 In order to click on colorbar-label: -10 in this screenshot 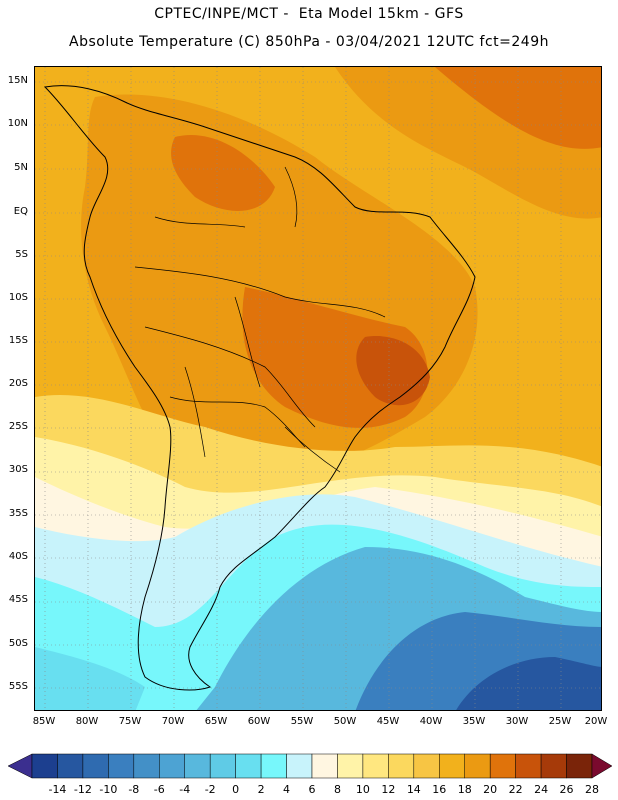, I will do `click(108, 789)`.